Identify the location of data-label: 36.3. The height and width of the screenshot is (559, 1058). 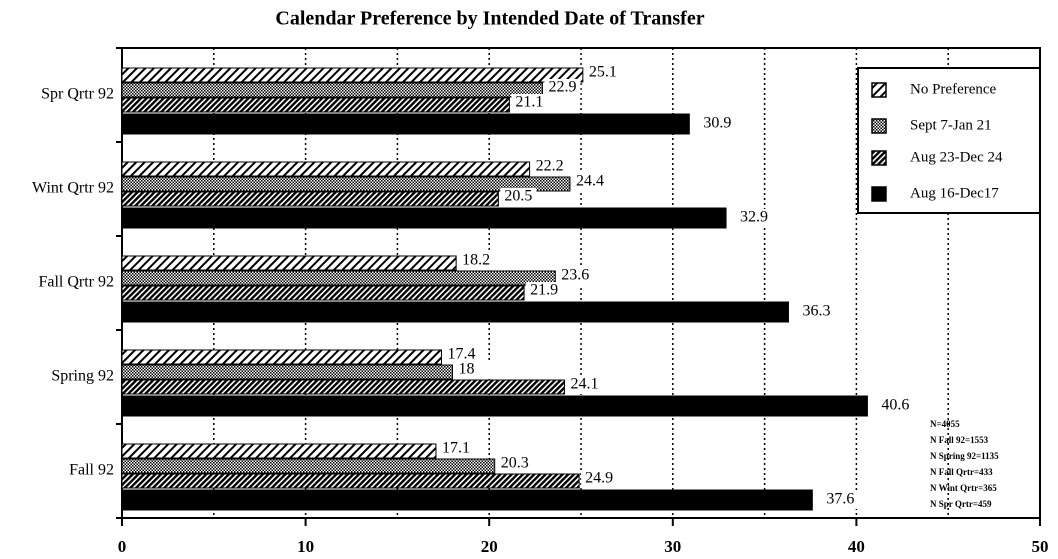
(816, 311).